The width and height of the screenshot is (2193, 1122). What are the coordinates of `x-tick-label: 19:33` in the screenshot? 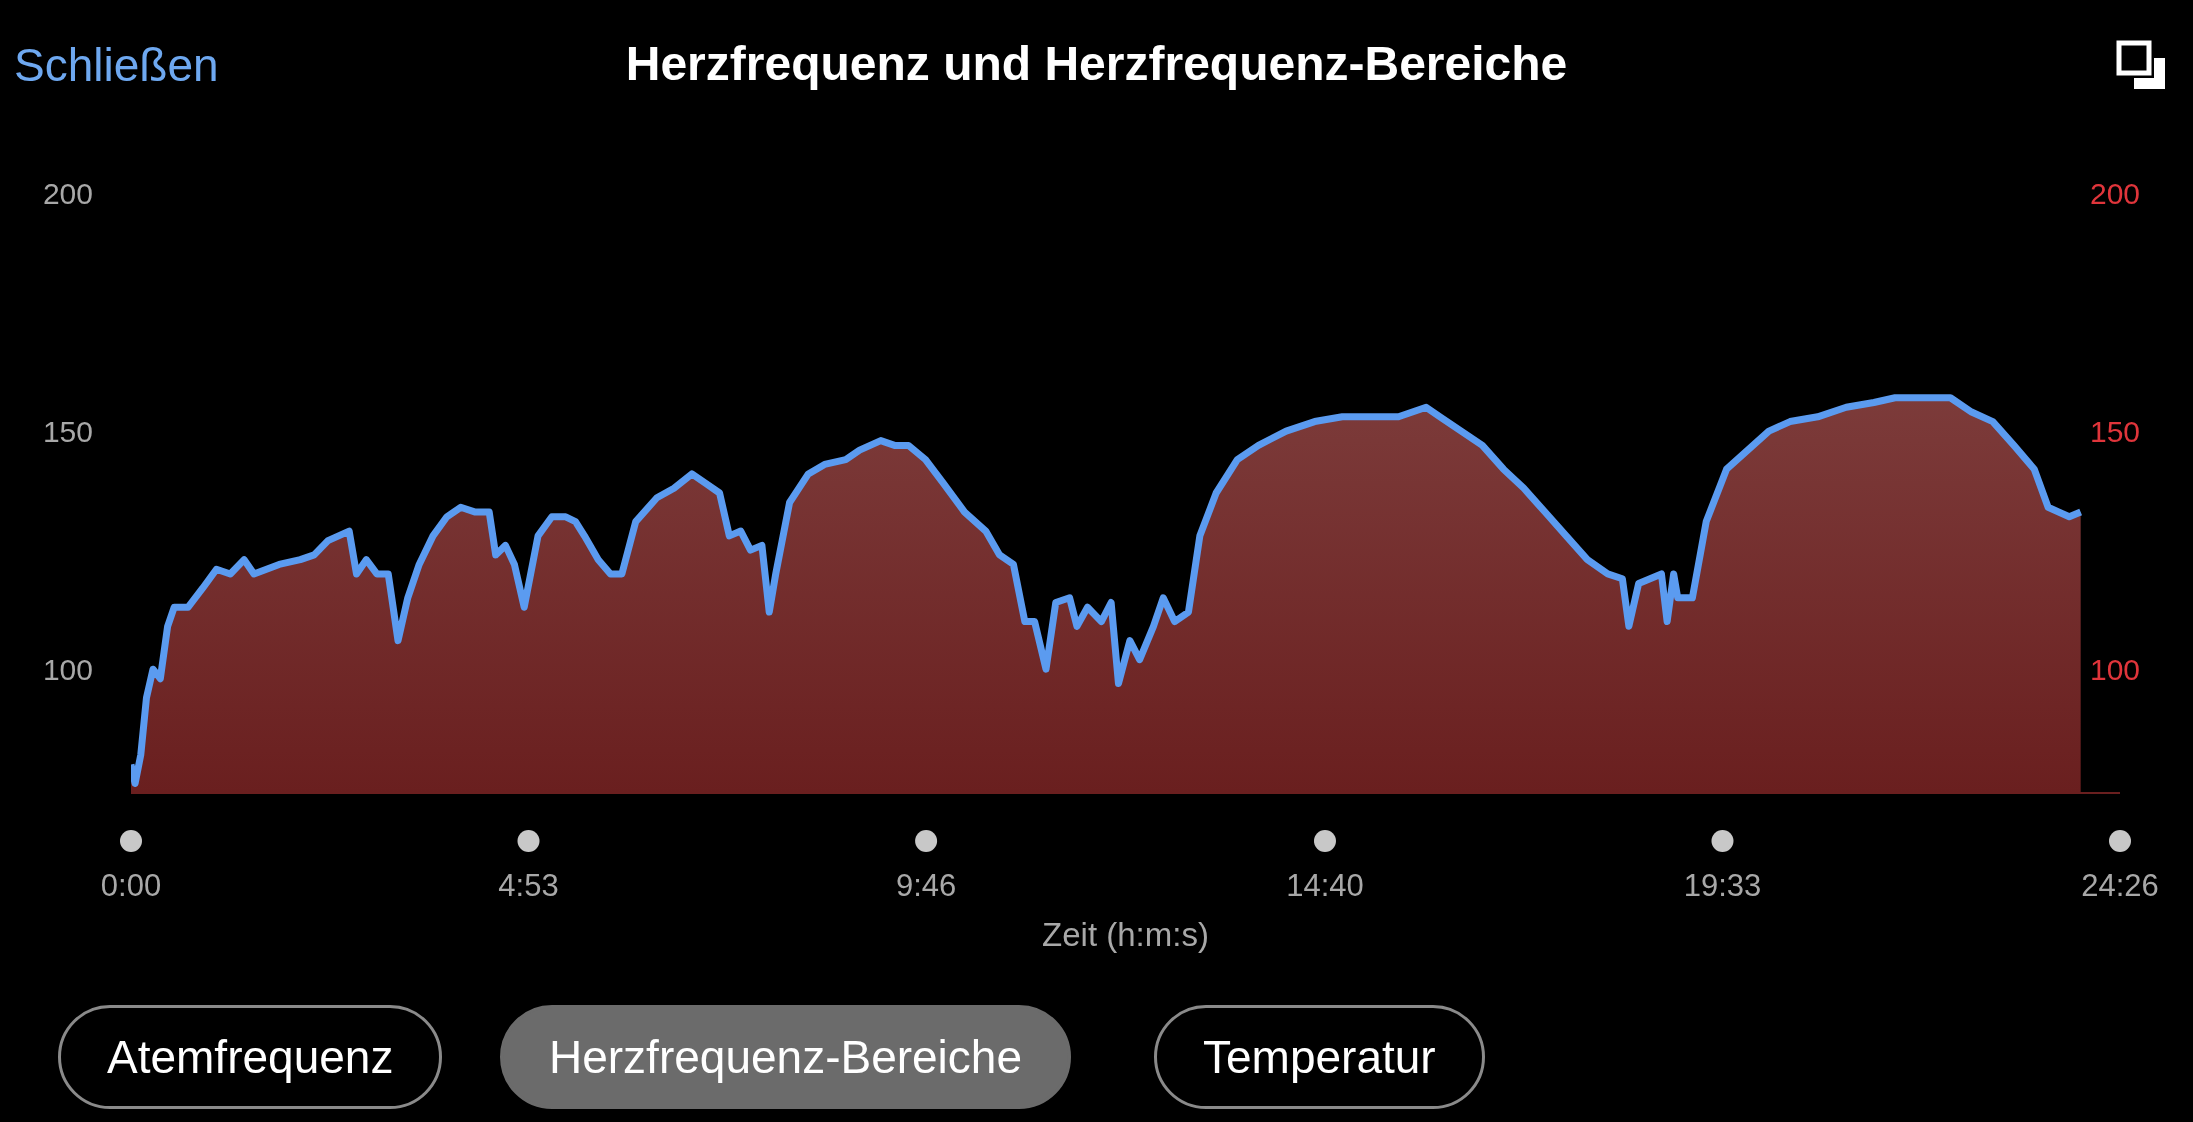 It's located at (1722, 885).